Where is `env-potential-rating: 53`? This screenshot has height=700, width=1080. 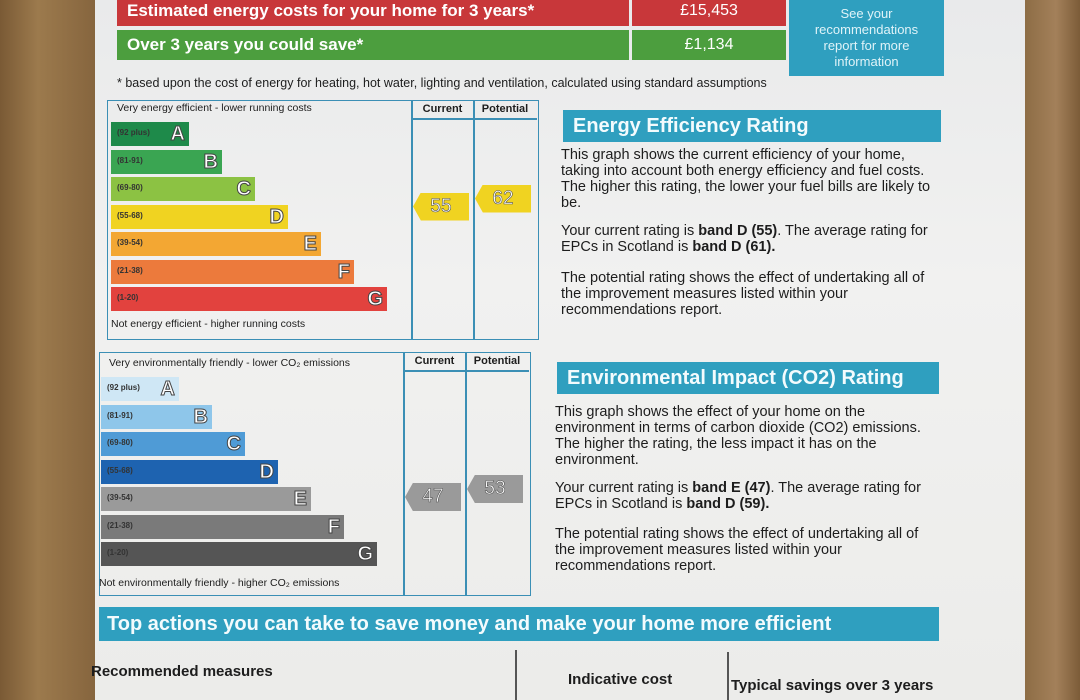 env-potential-rating: 53 is located at coordinates (495, 489).